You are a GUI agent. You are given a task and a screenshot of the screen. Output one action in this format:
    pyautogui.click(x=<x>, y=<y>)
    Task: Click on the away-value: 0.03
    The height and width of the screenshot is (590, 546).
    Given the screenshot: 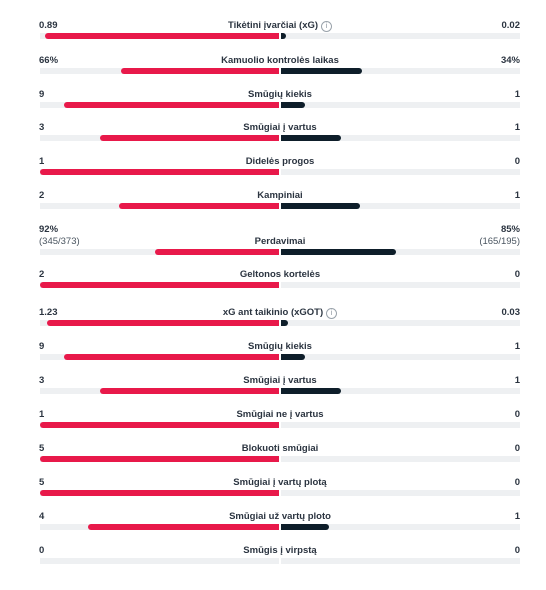 What is the action you would take?
    pyautogui.click(x=511, y=312)
    